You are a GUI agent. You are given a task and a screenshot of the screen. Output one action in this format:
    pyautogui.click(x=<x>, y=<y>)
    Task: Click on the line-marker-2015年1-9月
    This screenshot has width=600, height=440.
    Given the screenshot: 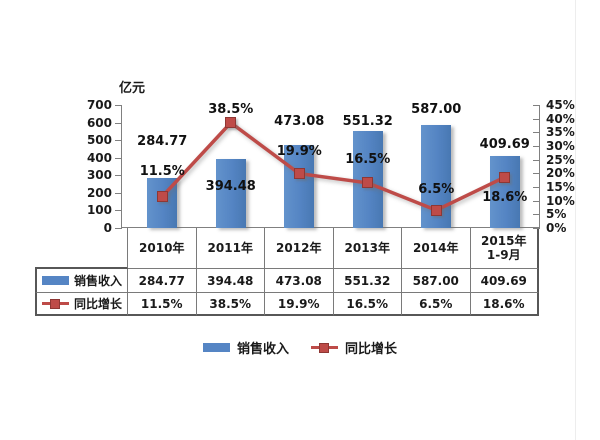 What is the action you would take?
    pyautogui.click(x=505, y=177)
    